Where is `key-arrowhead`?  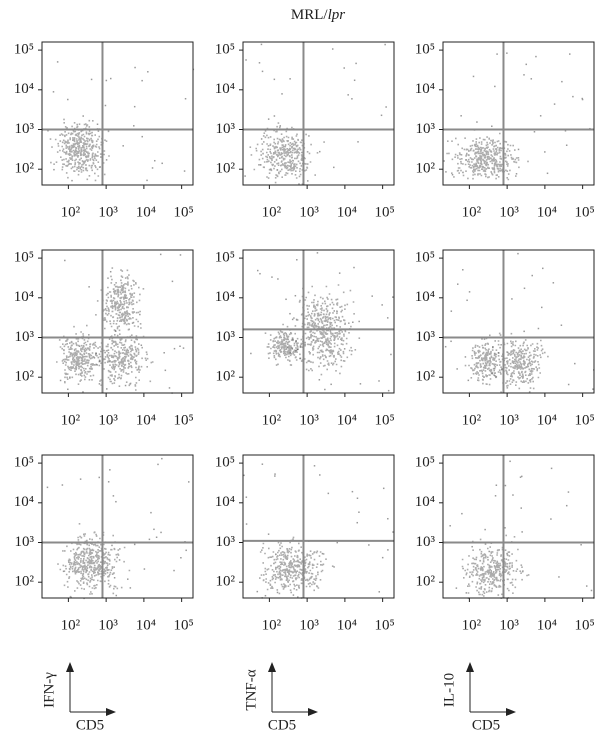
key-arrowhead is located at coordinates (511, 712).